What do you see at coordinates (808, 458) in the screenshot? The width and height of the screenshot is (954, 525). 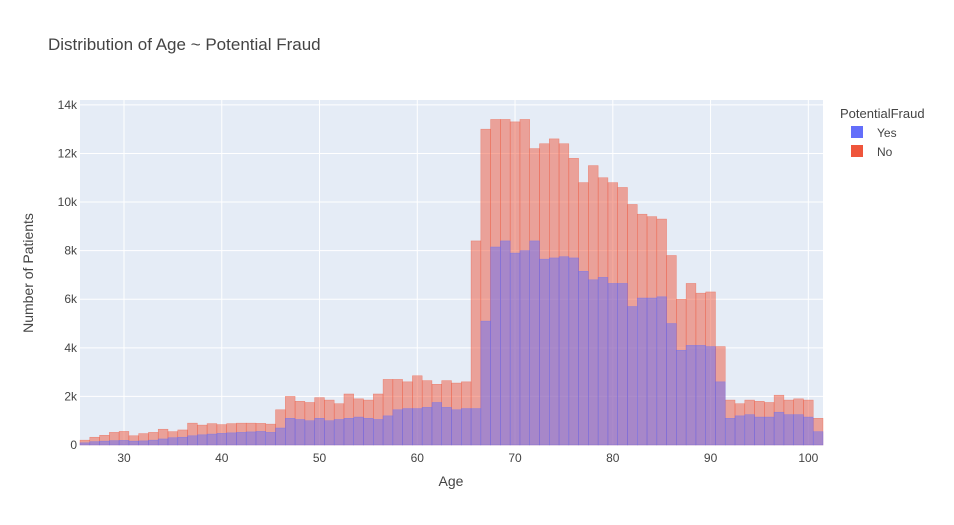 I see `x-tick-label: 100` at bounding box center [808, 458].